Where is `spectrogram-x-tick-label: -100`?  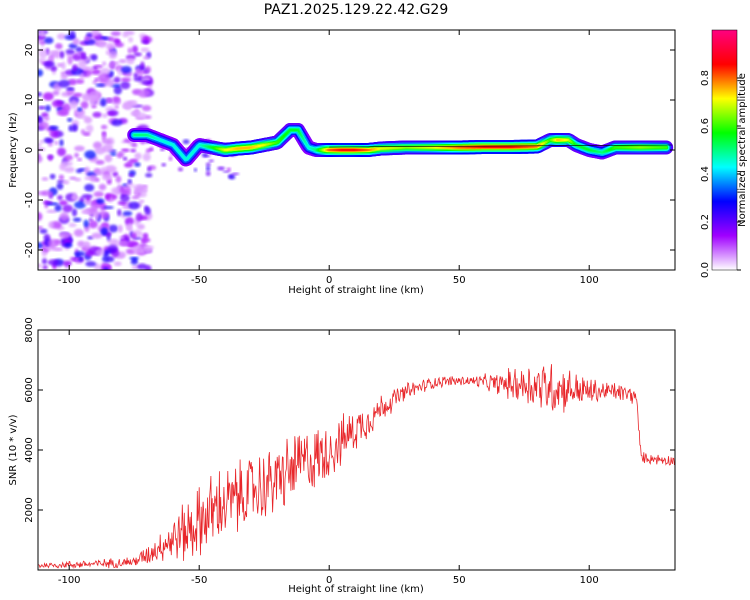
spectrogram-x-tick-label: -100 is located at coordinates (69, 280).